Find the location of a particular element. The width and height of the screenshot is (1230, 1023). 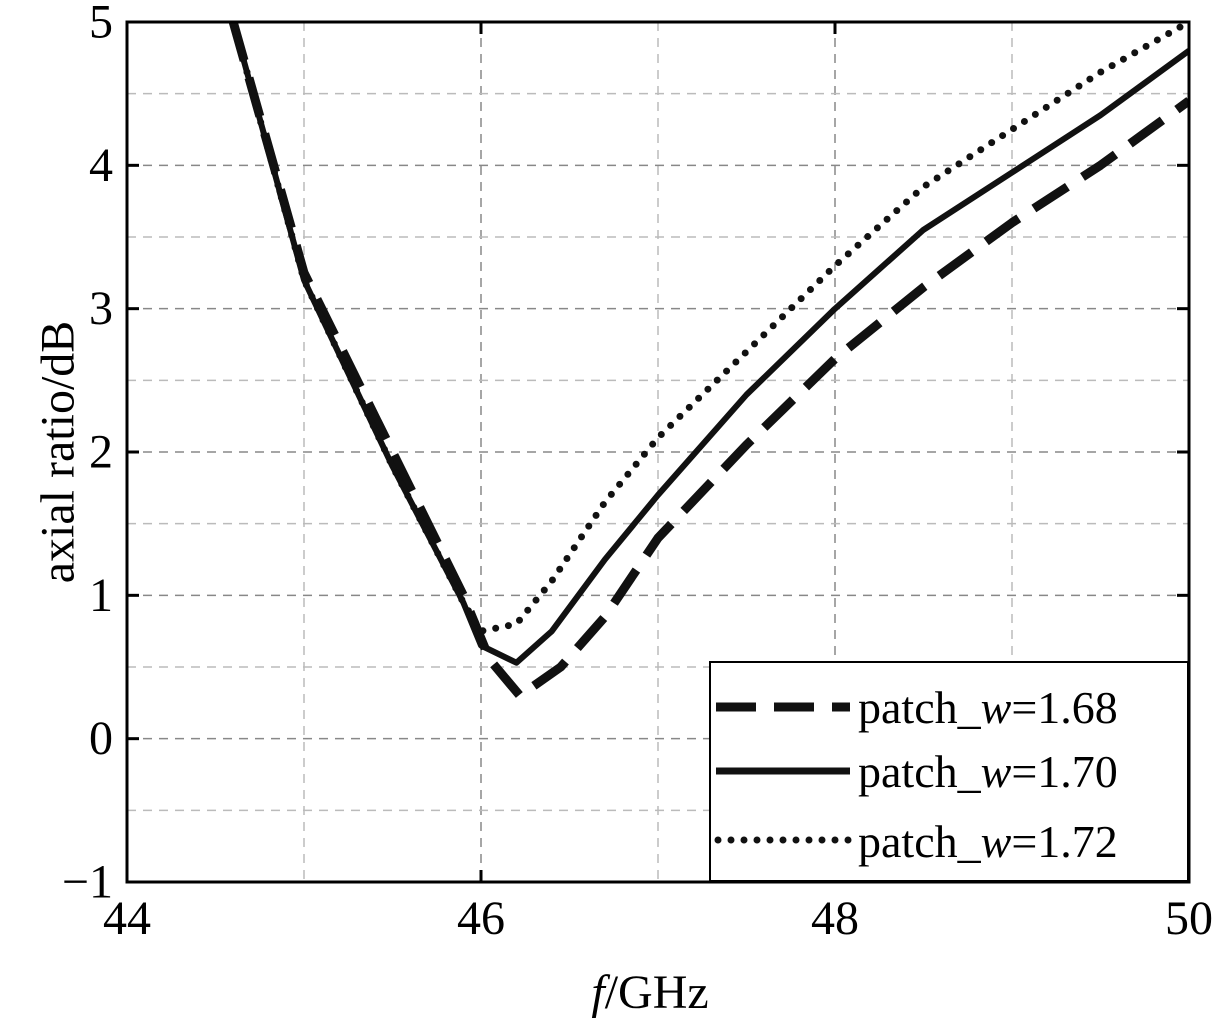

x-axis-label: f/GHz is located at coordinates (649, 992).